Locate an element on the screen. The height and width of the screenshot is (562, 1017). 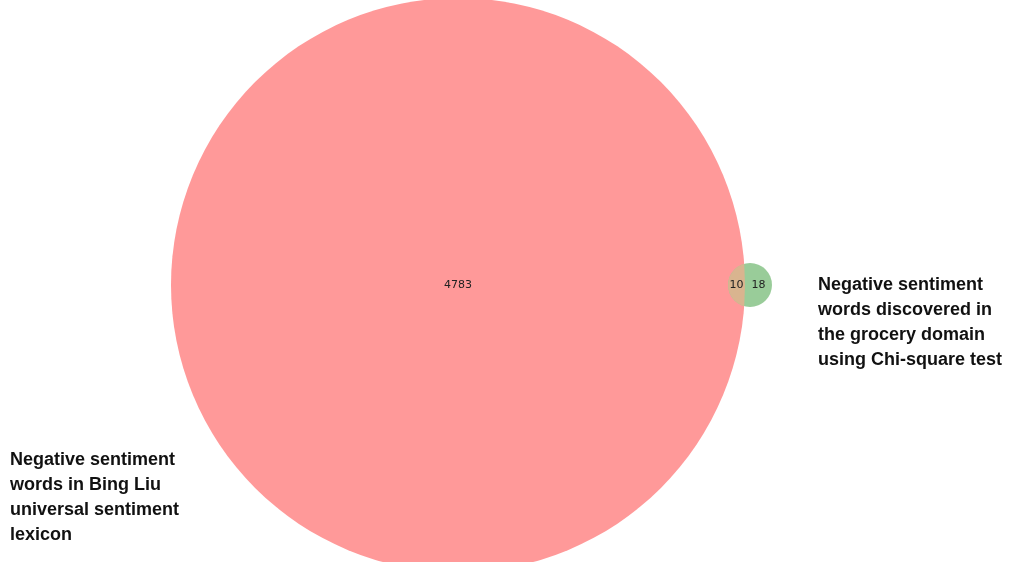
data-label: 4783 is located at coordinates (458, 284).